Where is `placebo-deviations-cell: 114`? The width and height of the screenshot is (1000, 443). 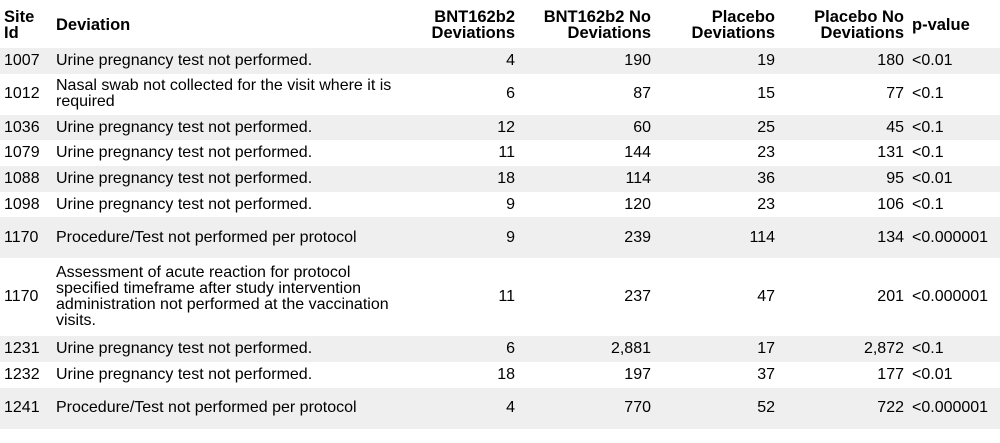 placebo-deviations-cell: 114 is located at coordinates (717, 238).